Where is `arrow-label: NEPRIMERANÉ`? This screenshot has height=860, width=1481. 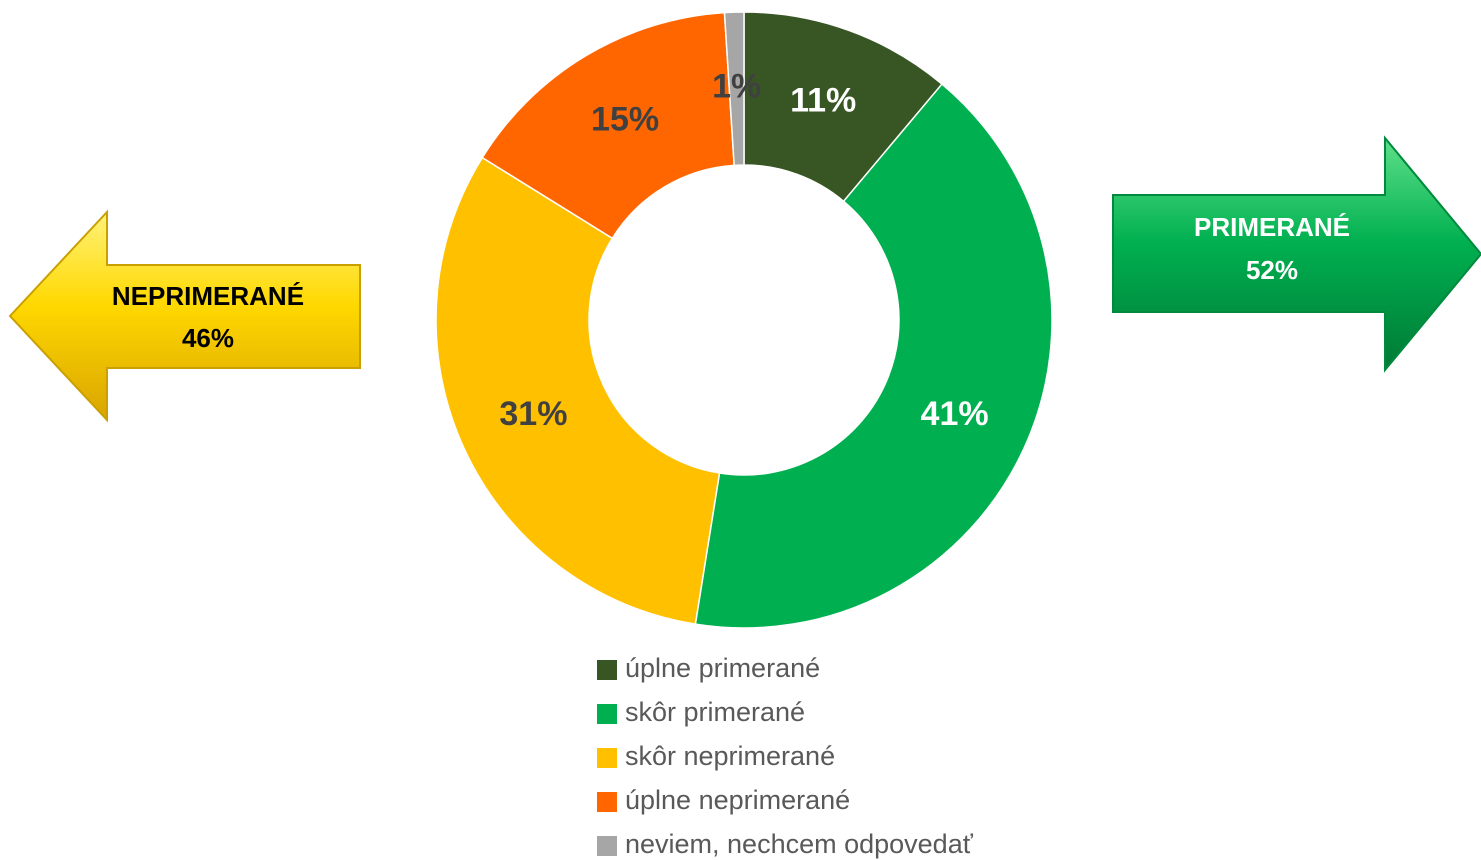 arrow-label: NEPRIMERANÉ is located at coordinates (208, 296).